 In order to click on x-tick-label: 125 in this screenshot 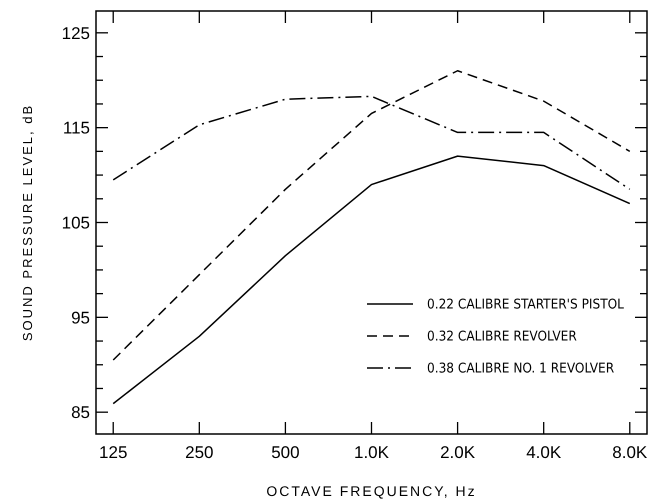, I will do `click(113, 452)`.